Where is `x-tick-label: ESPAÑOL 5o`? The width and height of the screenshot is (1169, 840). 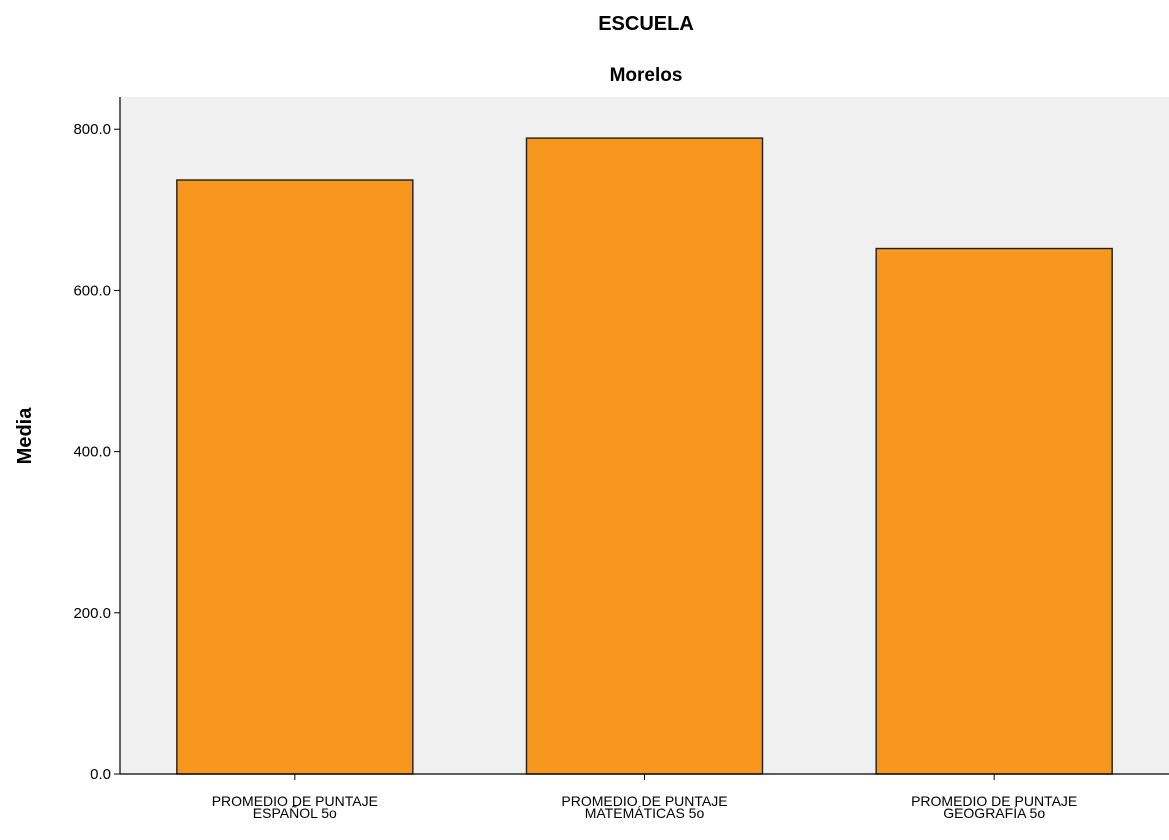 x-tick-label: ESPAÑOL 5o is located at coordinates (295, 813).